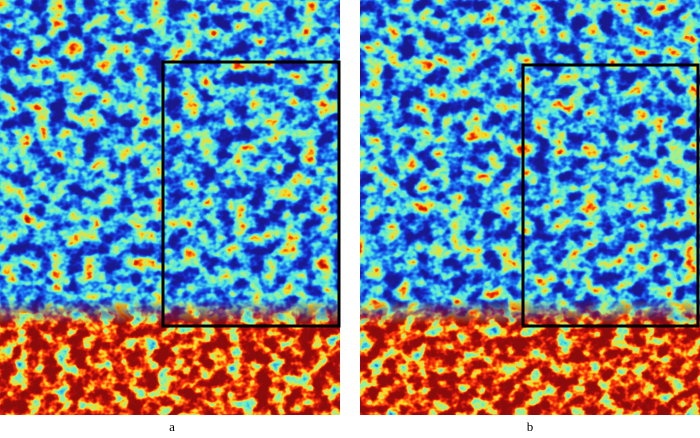  Describe the element at coordinates (172, 426) in the screenshot. I see `panel-label: a` at that location.